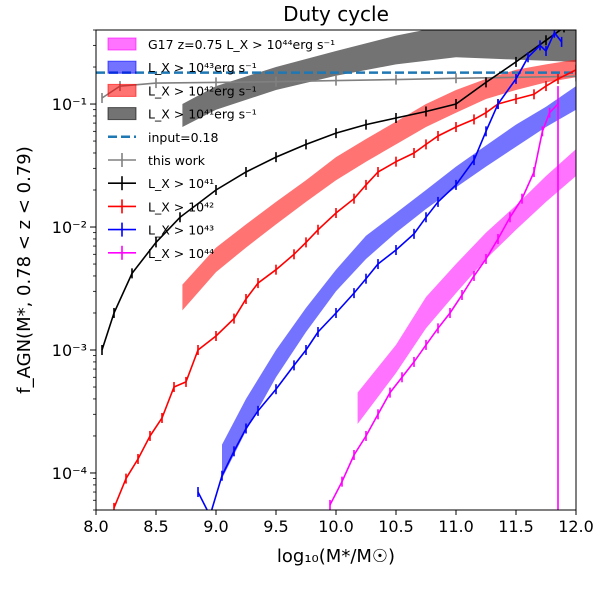 This screenshot has height=600, width=600. Describe the element at coordinates (181, 253) in the screenshot. I see `legend-label-9: L_X > 10⁴⁴` at that location.